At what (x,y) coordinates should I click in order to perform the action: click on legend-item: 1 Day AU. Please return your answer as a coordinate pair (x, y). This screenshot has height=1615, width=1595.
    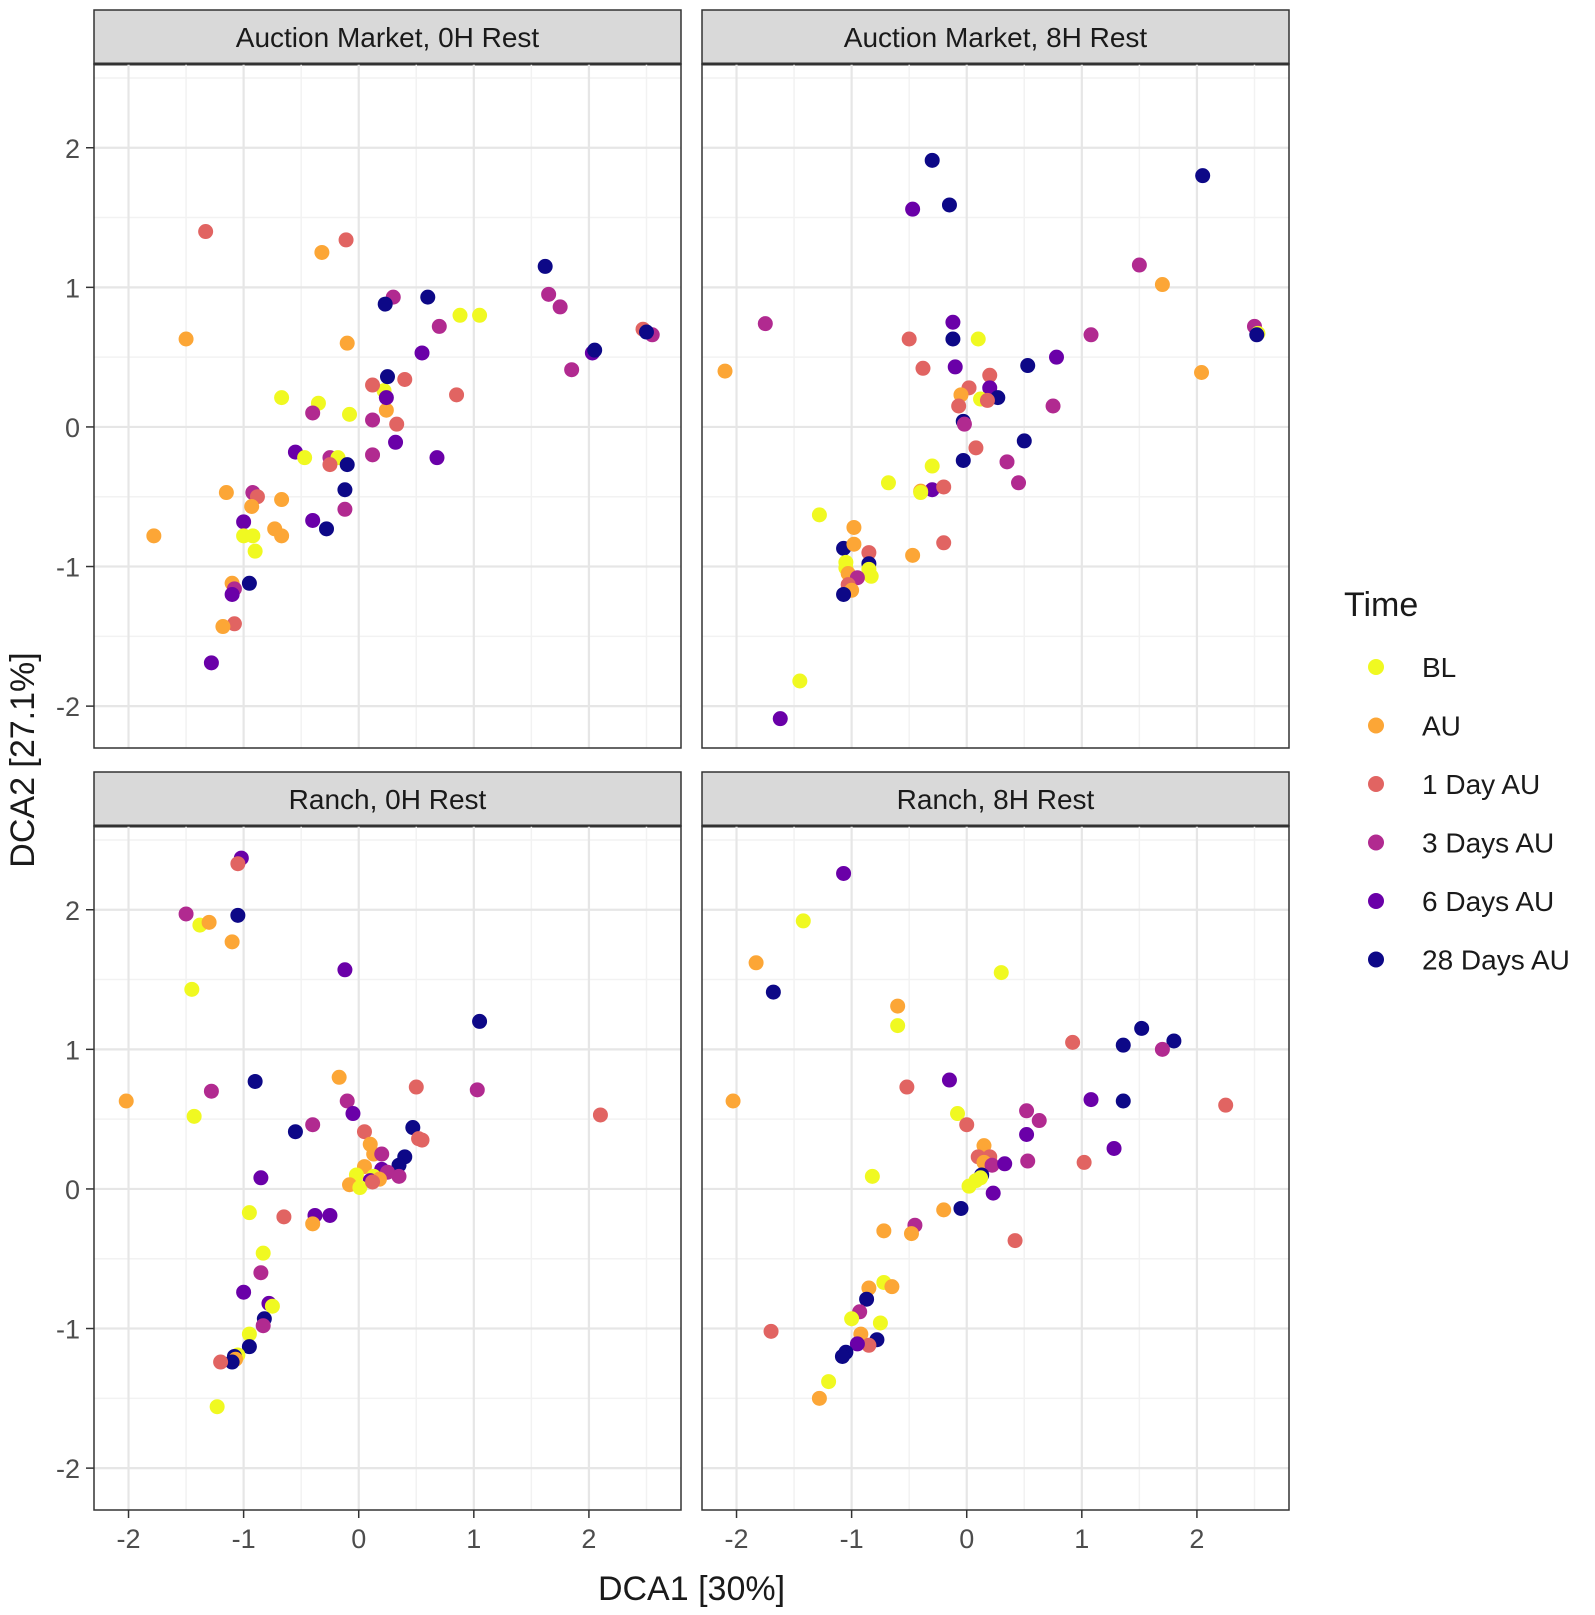
    Looking at the image, I should click on (1454, 784).